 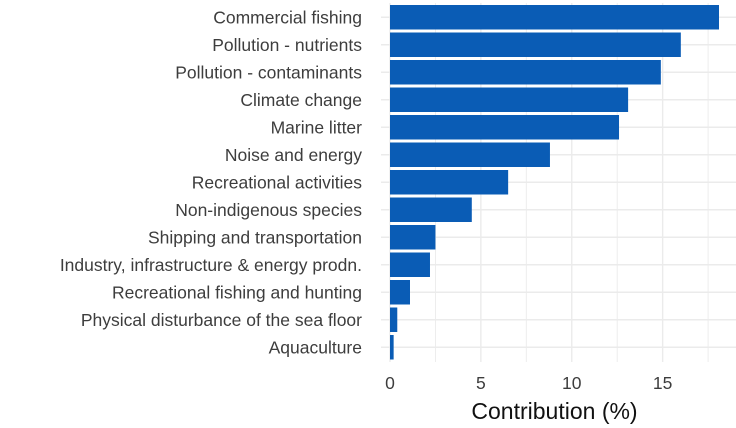 I want to click on category-label: Recreational fishing and hunting, so click(x=237, y=292).